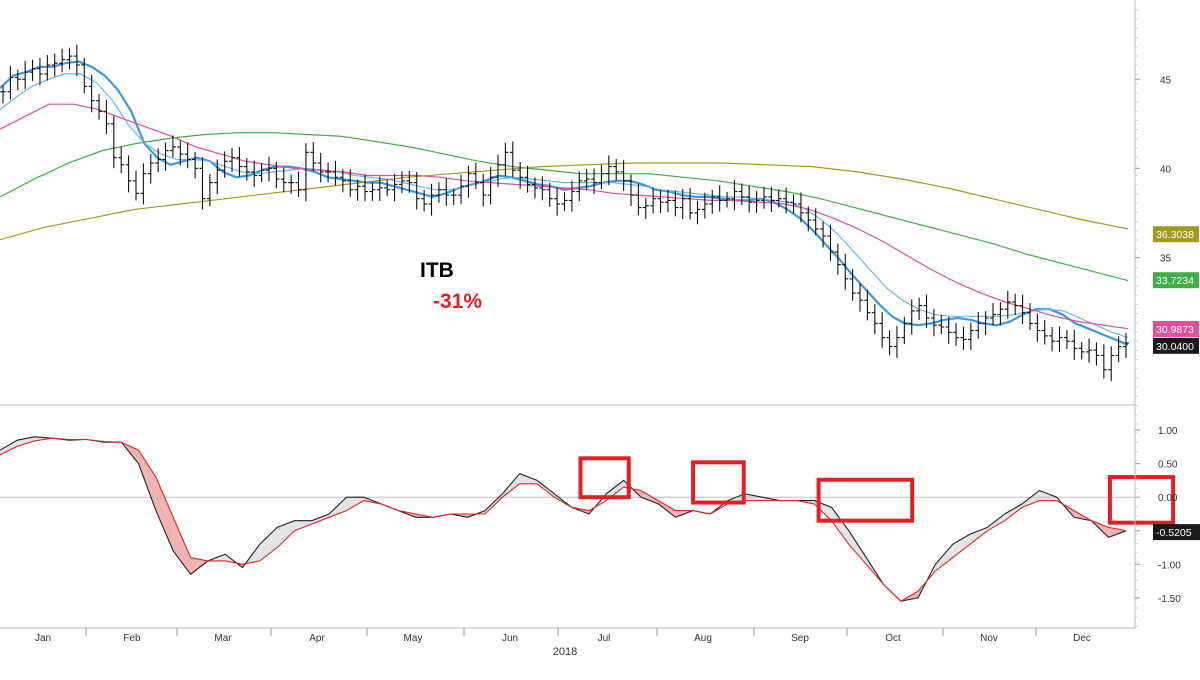 This screenshot has height=680, width=1200. Describe the element at coordinates (604, 638) in the screenshot. I see `month-label: Jul` at that location.